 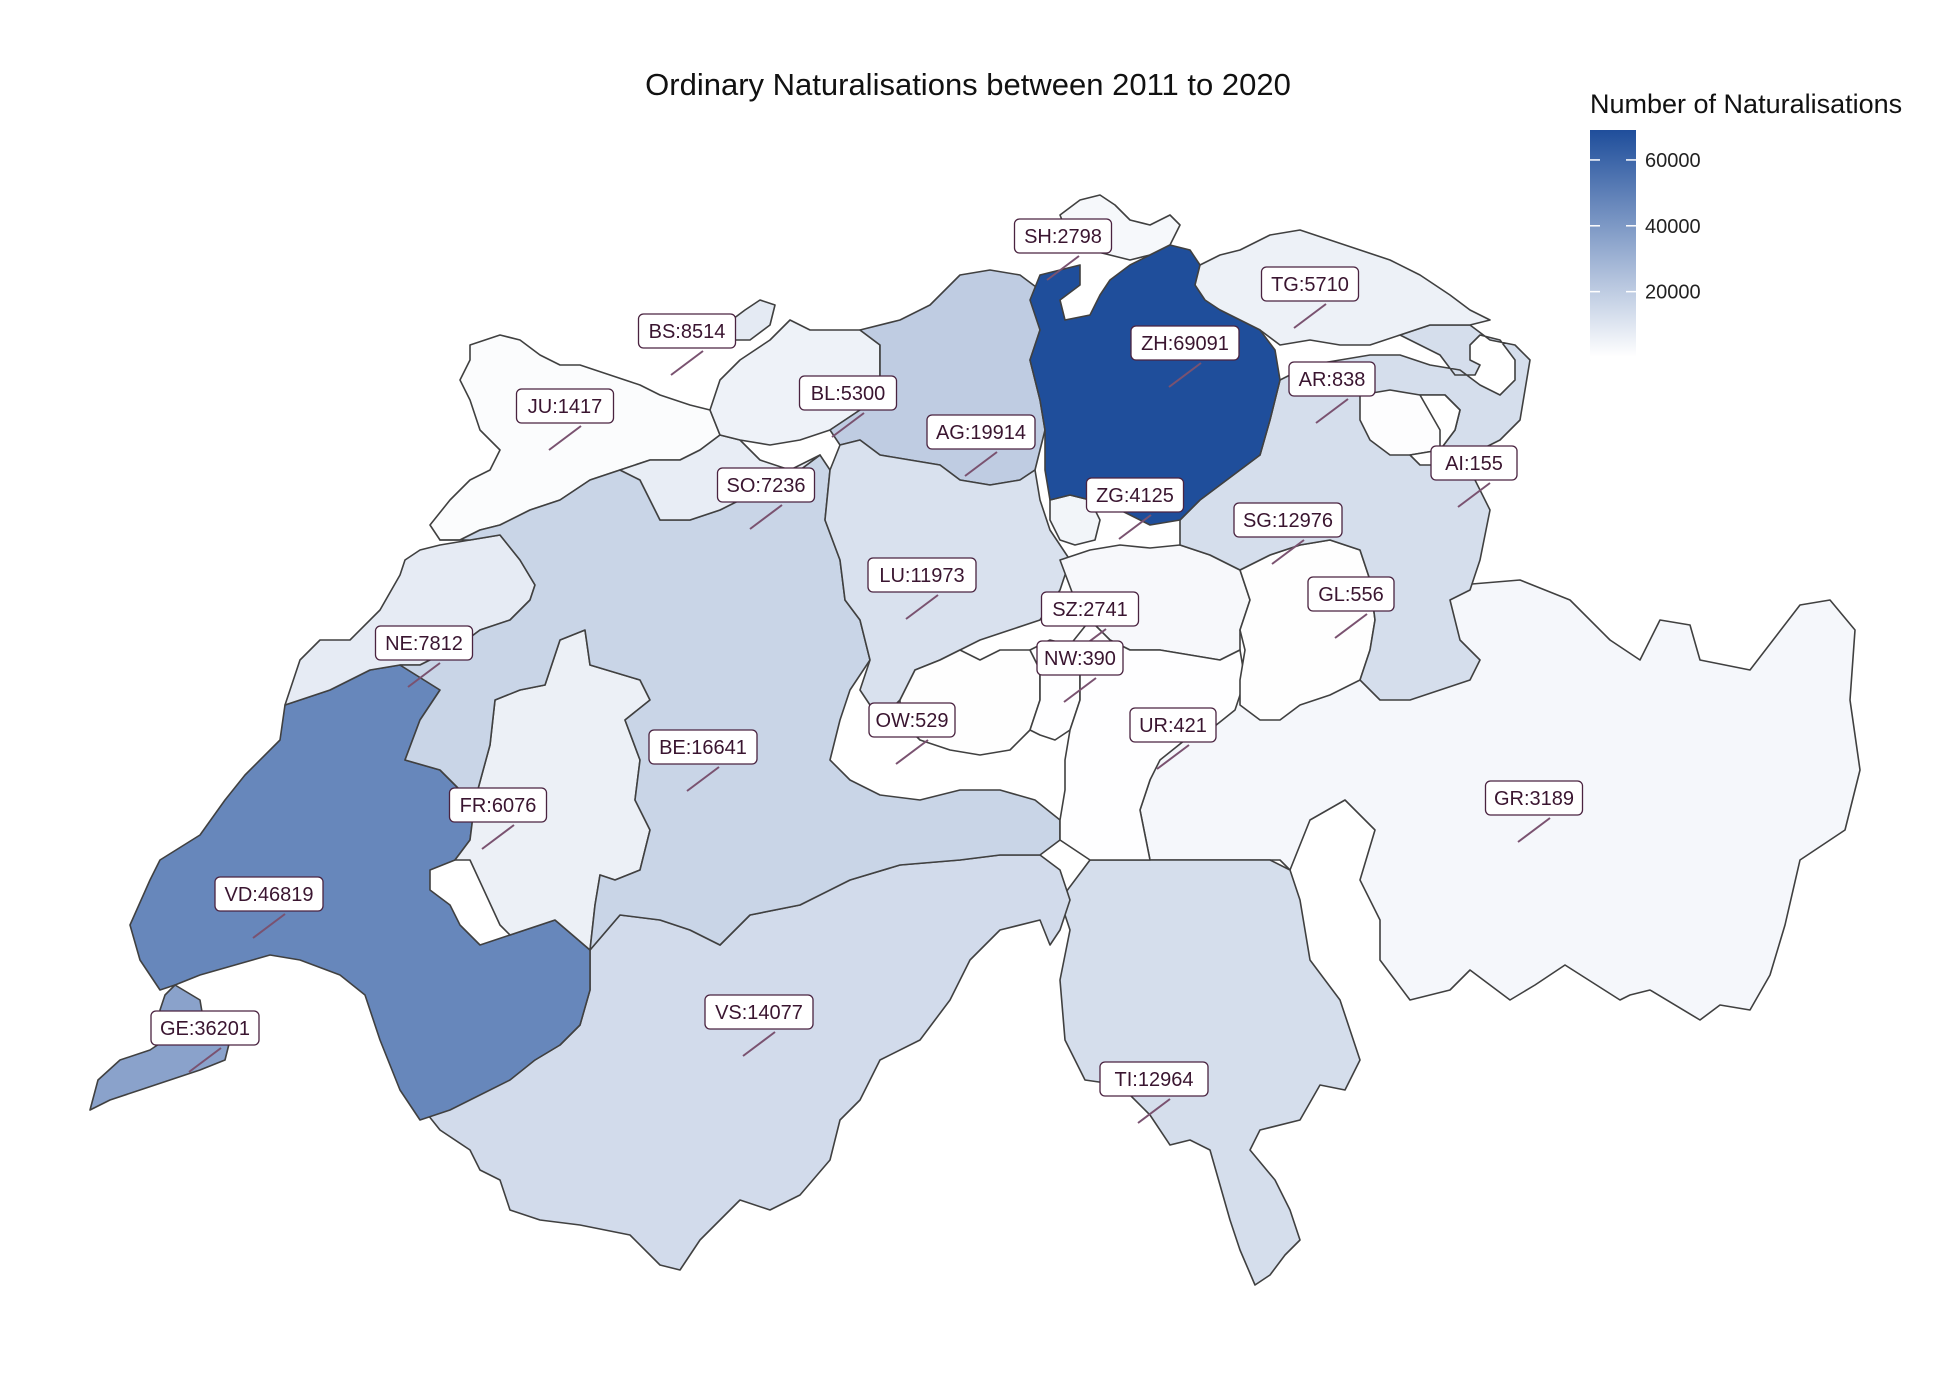 I want to click on canton-label-text: AR:838, so click(x=1332, y=380).